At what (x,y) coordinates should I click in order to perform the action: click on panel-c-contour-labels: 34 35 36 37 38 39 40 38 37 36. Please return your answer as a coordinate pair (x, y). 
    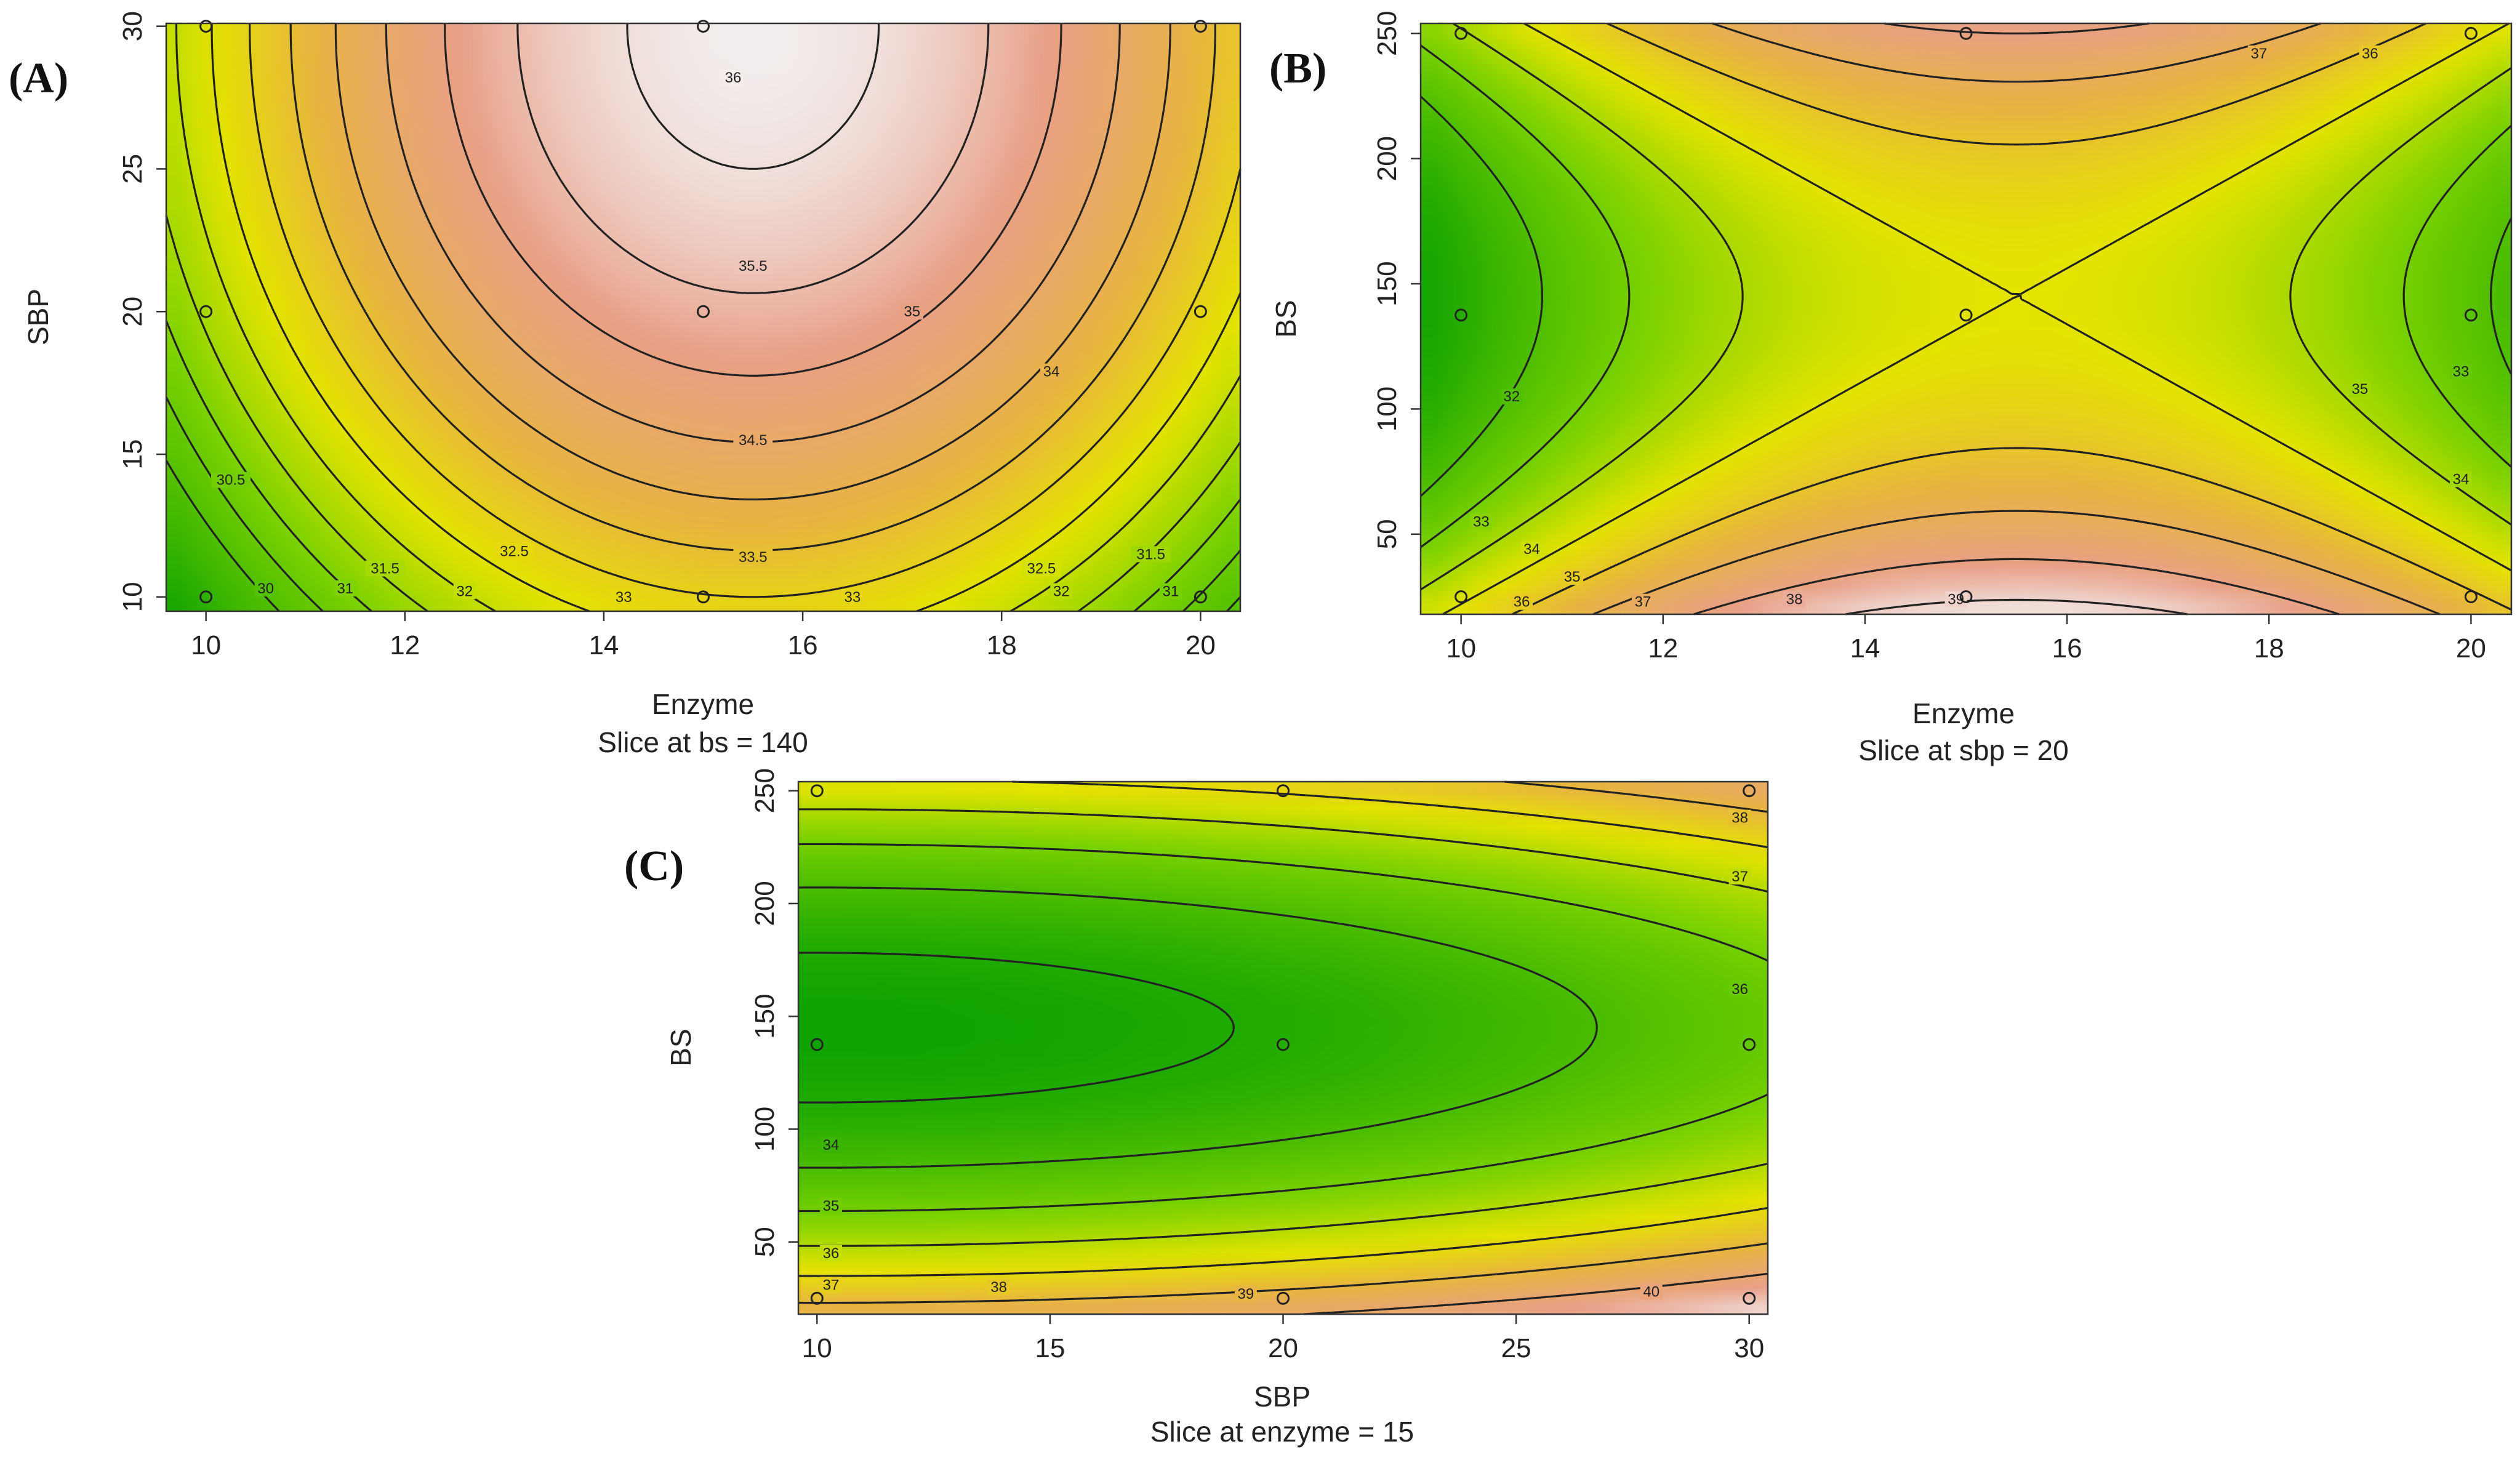
    Looking at the image, I should click on (1285, 1055).